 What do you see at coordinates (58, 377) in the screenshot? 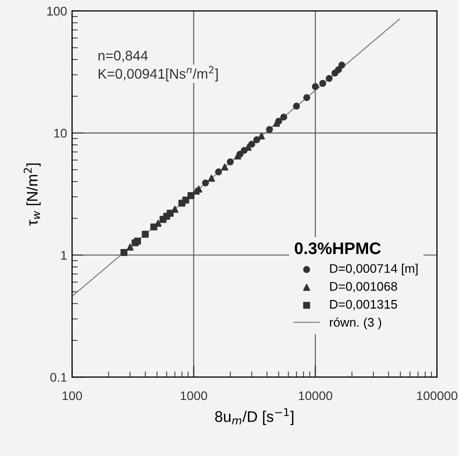
I see `y-tick-label: 0.1` at bounding box center [58, 377].